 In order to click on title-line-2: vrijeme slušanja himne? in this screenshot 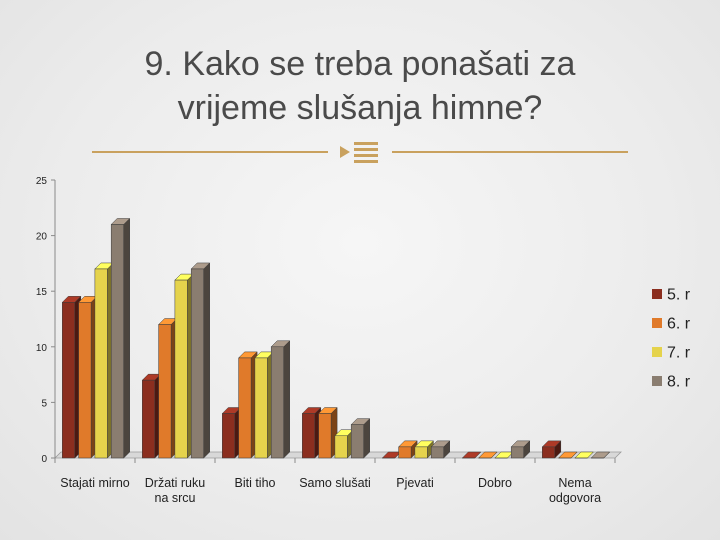, I will do `click(360, 108)`.